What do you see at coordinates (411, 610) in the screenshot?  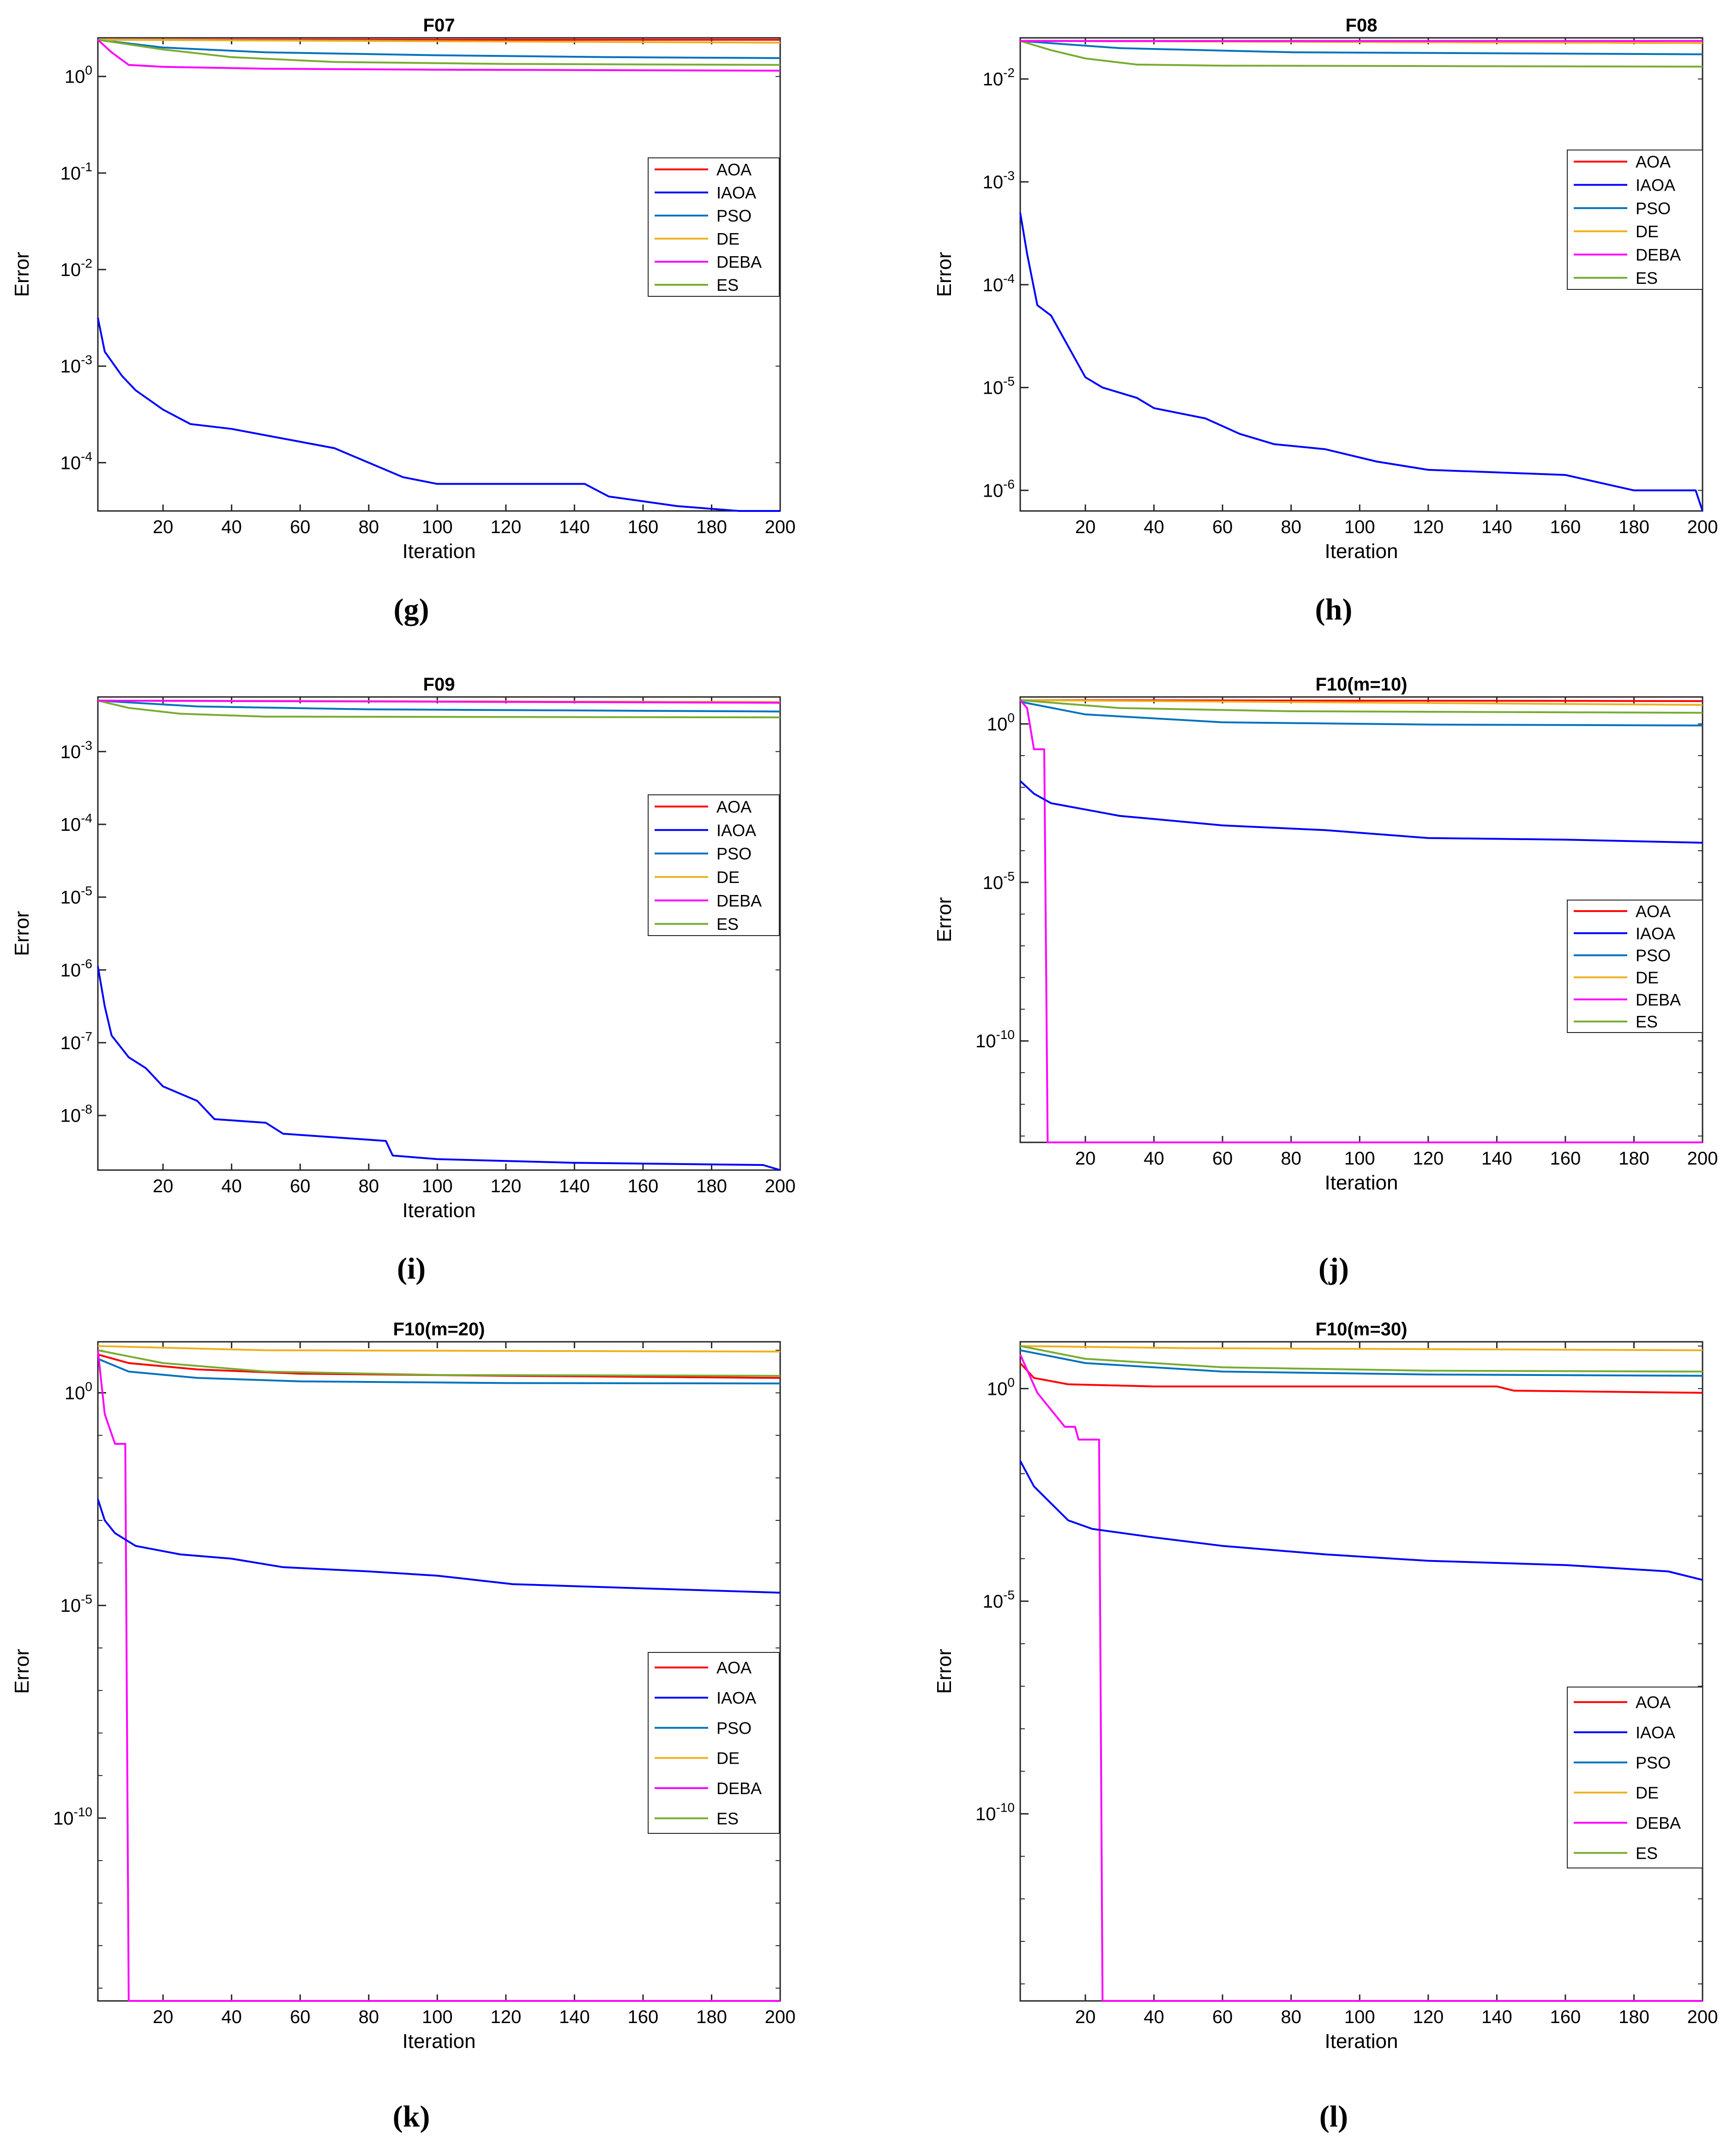 I see `panel-label: (g)` at bounding box center [411, 610].